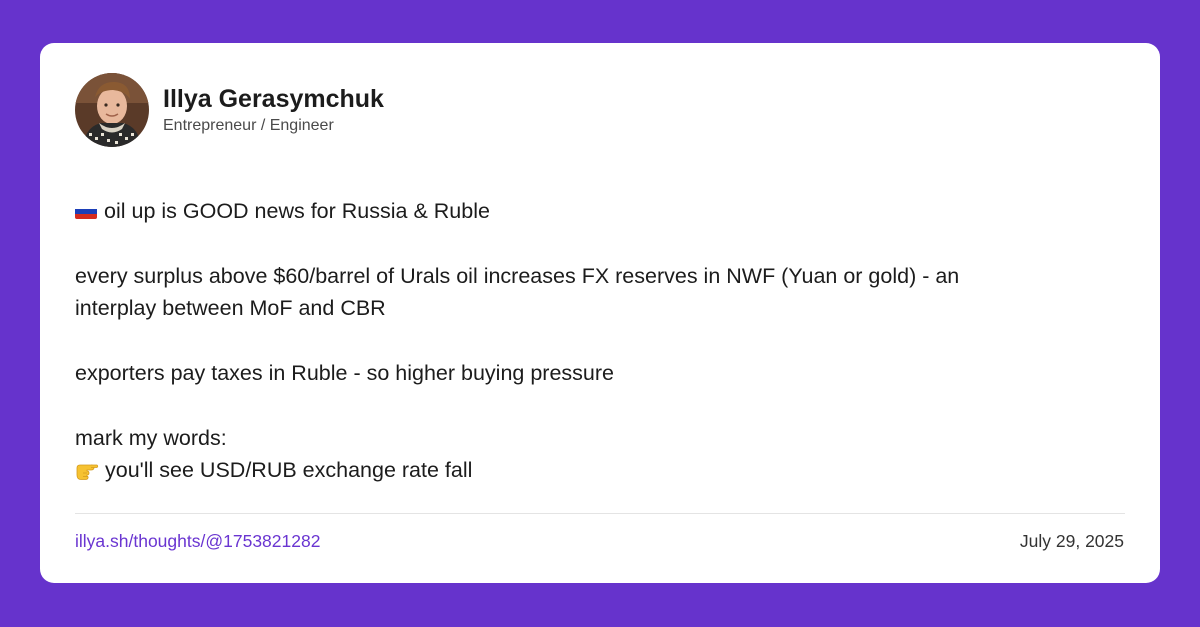 The width and height of the screenshot is (1200, 627). Describe the element at coordinates (87, 472) in the screenshot. I see `pointing-hand-icon` at that location.